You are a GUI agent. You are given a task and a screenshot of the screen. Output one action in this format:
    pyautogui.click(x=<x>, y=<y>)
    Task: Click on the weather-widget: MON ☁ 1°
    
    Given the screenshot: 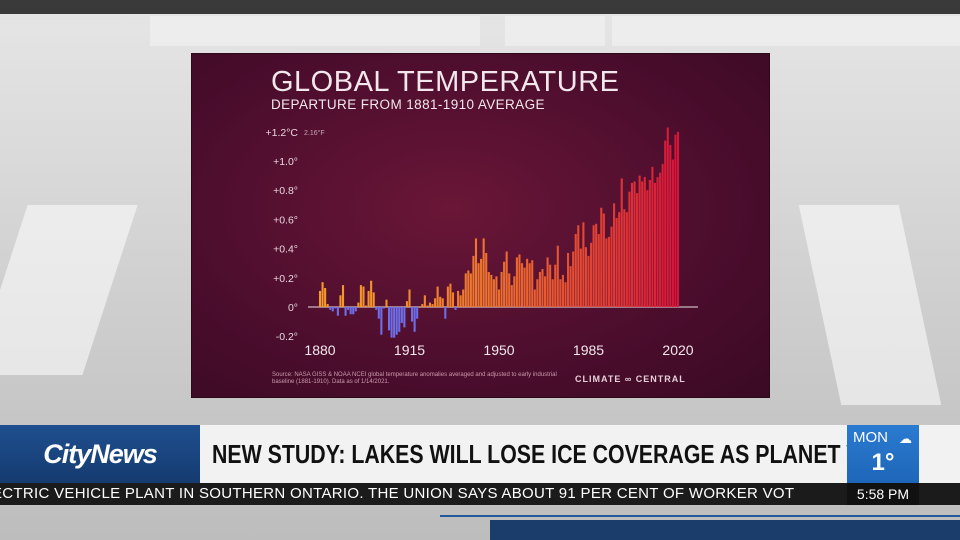 What is the action you would take?
    pyautogui.click(x=883, y=454)
    